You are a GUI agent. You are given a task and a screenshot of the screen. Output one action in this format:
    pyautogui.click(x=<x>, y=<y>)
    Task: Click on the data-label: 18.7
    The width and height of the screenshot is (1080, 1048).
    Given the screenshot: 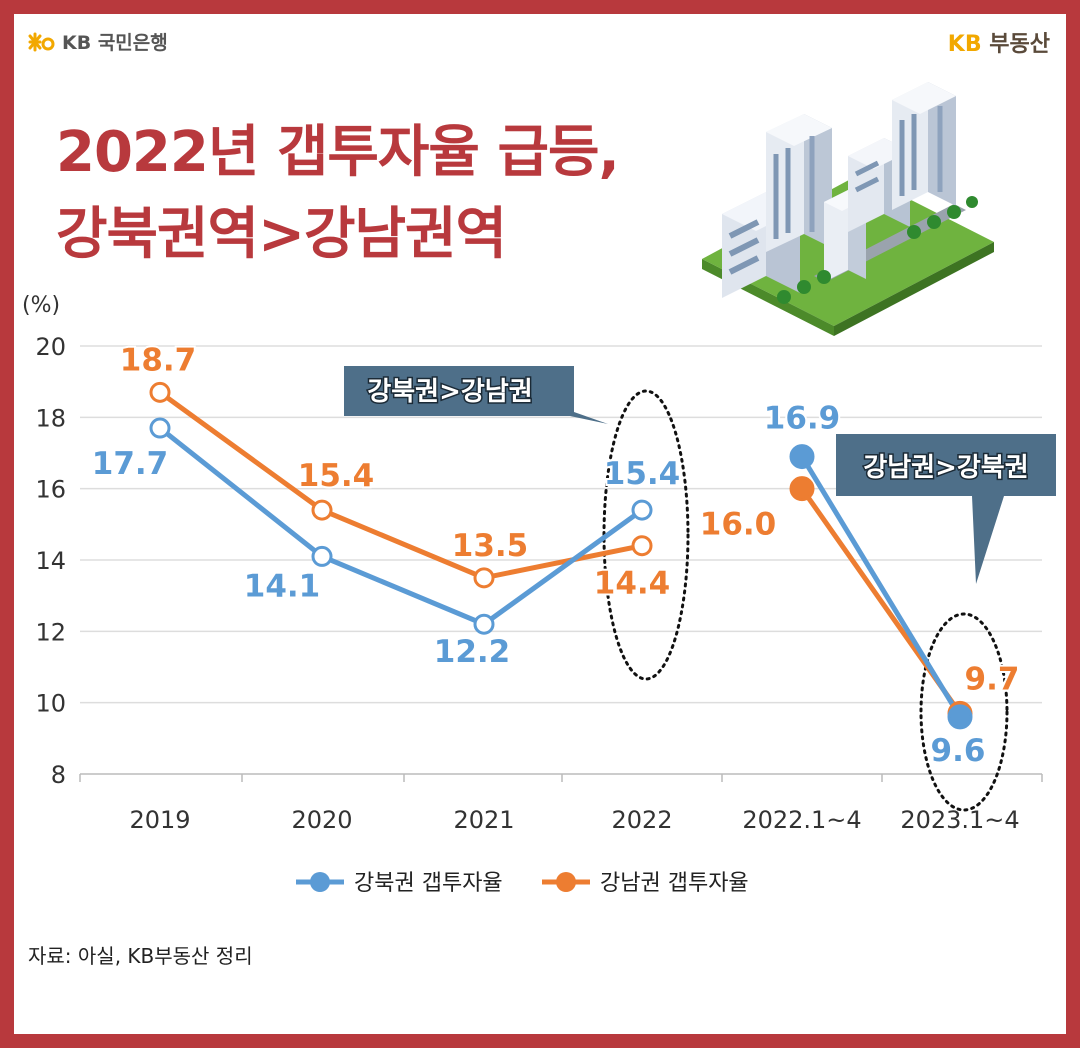 What is the action you would take?
    pyautogui.click(x=158, y=360)
    